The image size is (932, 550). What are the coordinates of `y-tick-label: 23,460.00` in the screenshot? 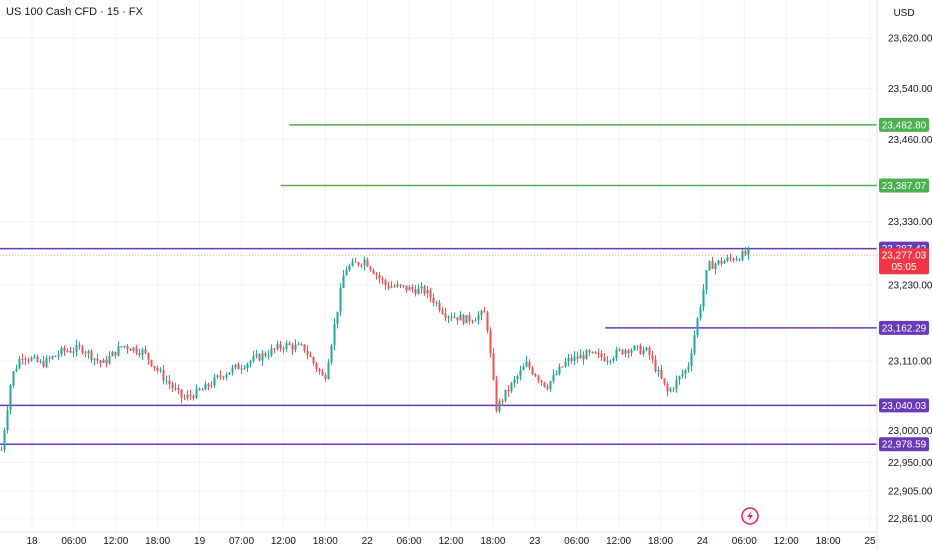 It's located at (910, 140).